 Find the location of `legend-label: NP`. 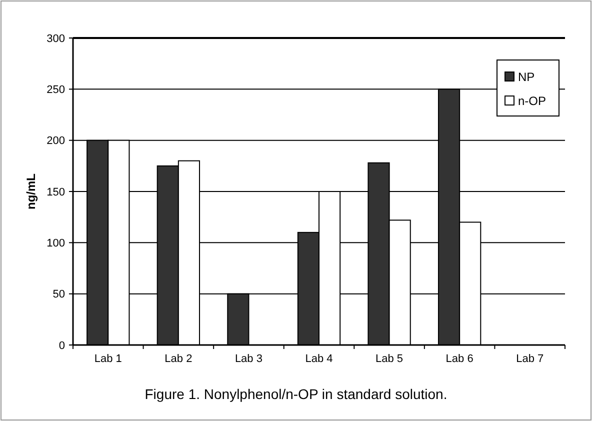

legend-label: NP is located at coordinates (526, 77).